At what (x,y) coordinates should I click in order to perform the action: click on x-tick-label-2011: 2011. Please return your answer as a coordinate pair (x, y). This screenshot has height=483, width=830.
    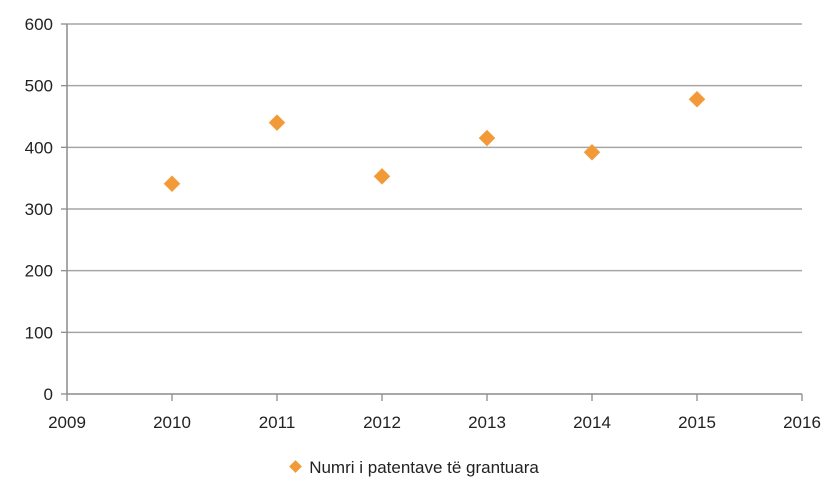
    Looking at the image, I should click on (277, 422).